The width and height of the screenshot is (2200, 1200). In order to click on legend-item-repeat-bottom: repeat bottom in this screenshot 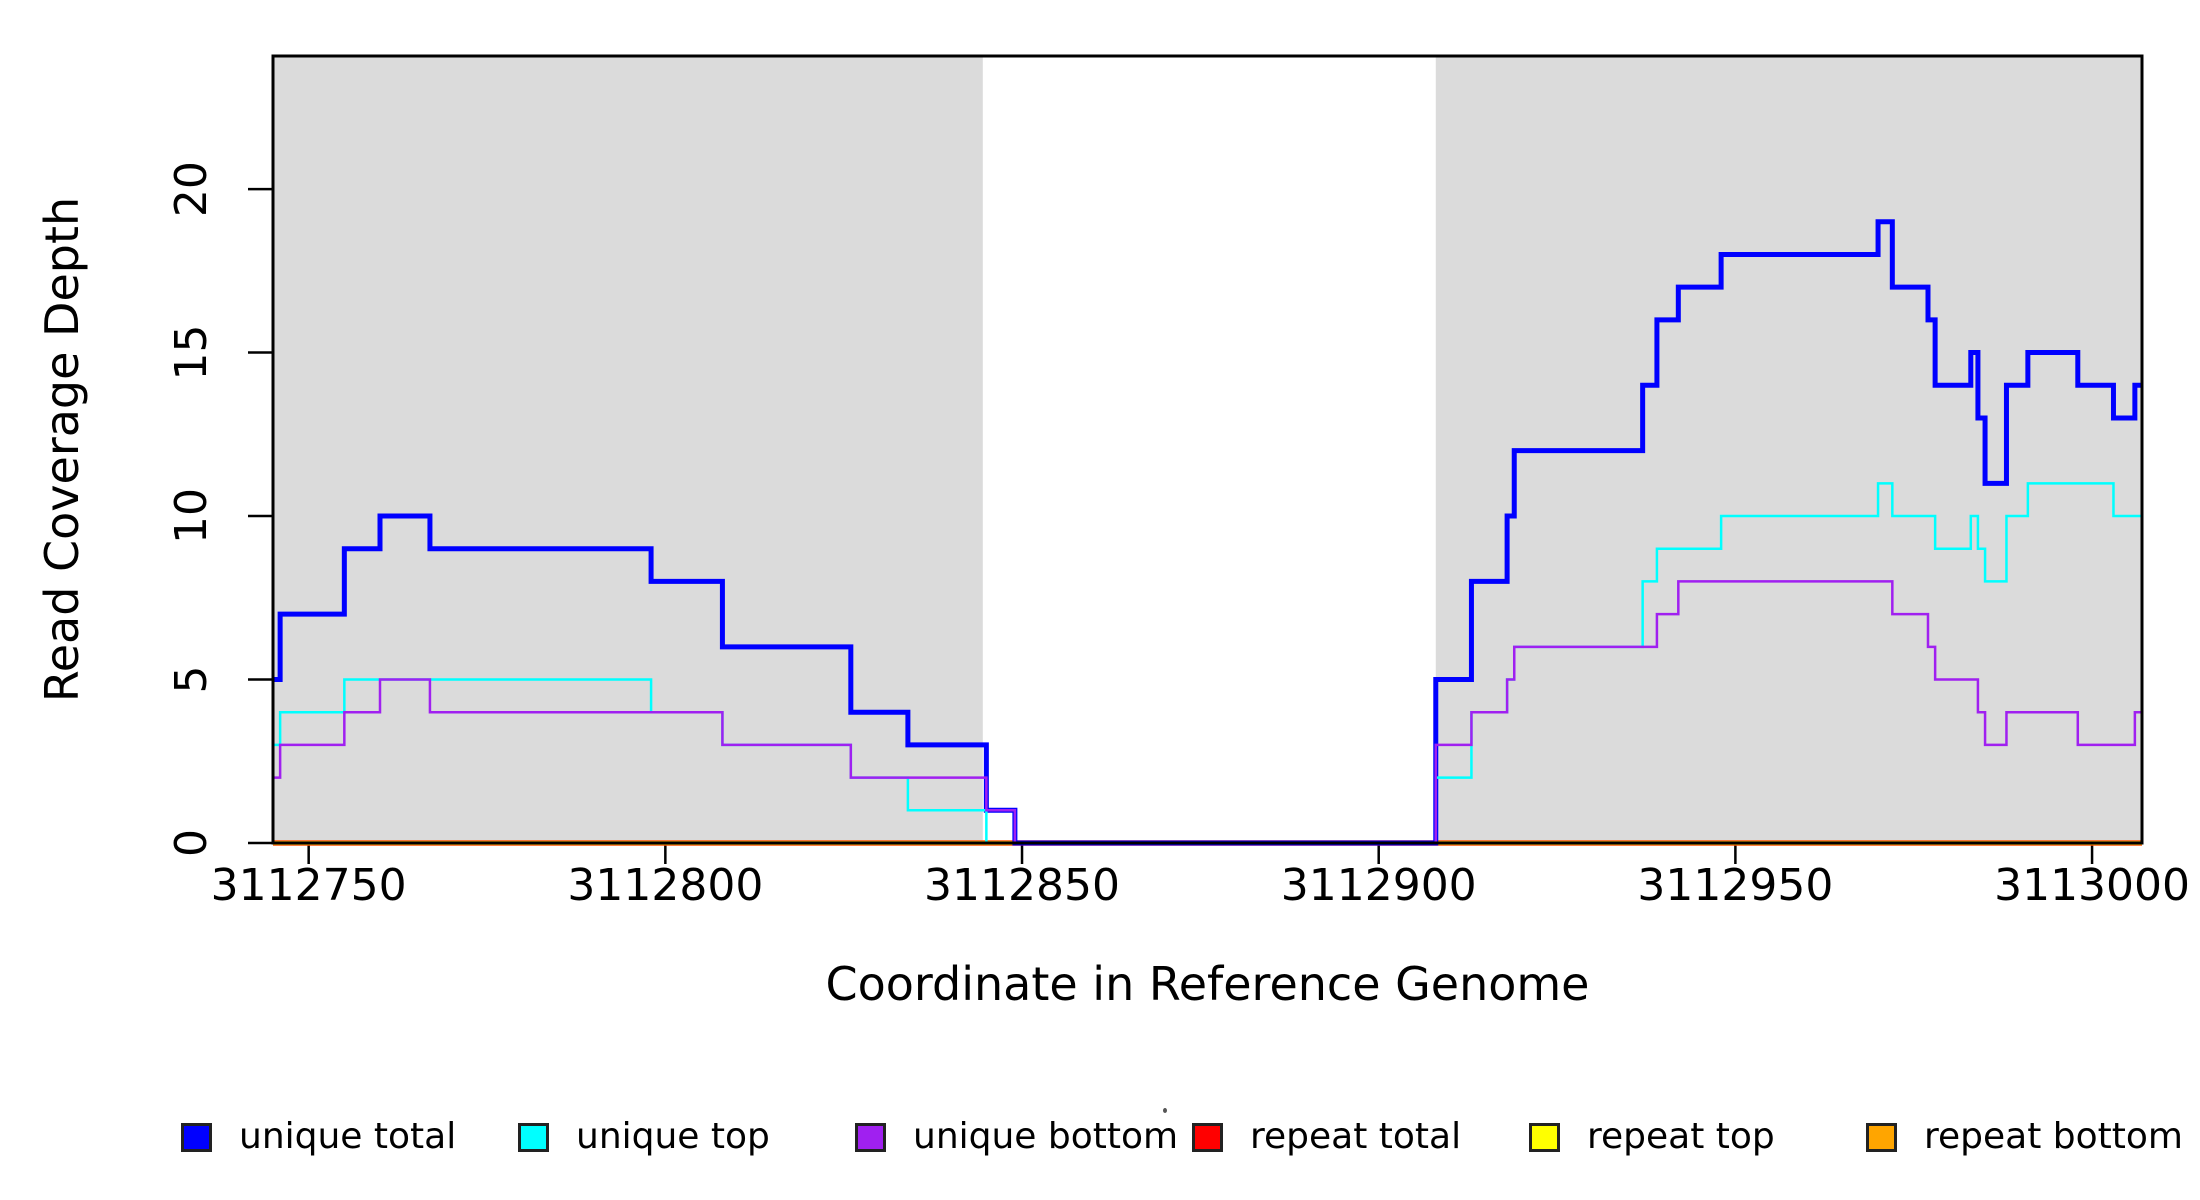, I will do `click(2024, 1137)`.